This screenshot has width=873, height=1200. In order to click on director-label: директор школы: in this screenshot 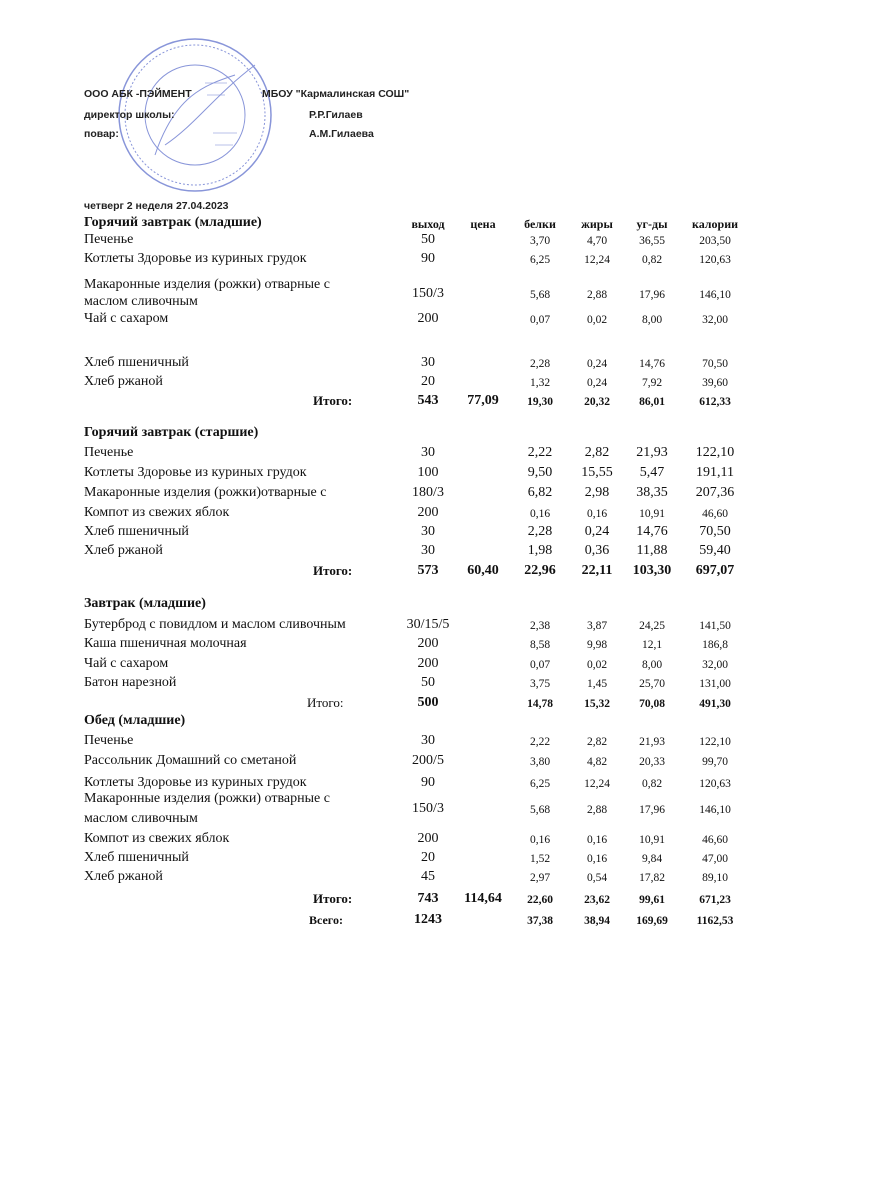, I will do `click(129, 115)`.